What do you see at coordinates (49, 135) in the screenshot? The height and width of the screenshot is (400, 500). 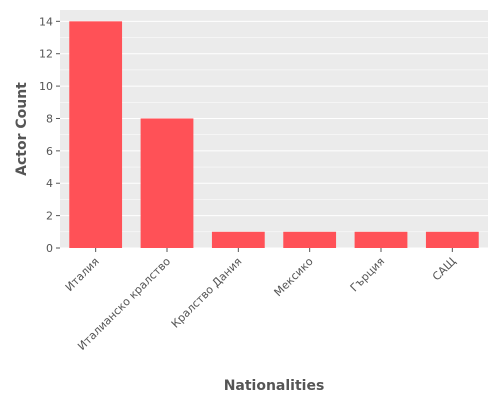 I see `y-axis-ticks: 0 2 4 6 8 10 12 14` at bounding box center [49, 135].